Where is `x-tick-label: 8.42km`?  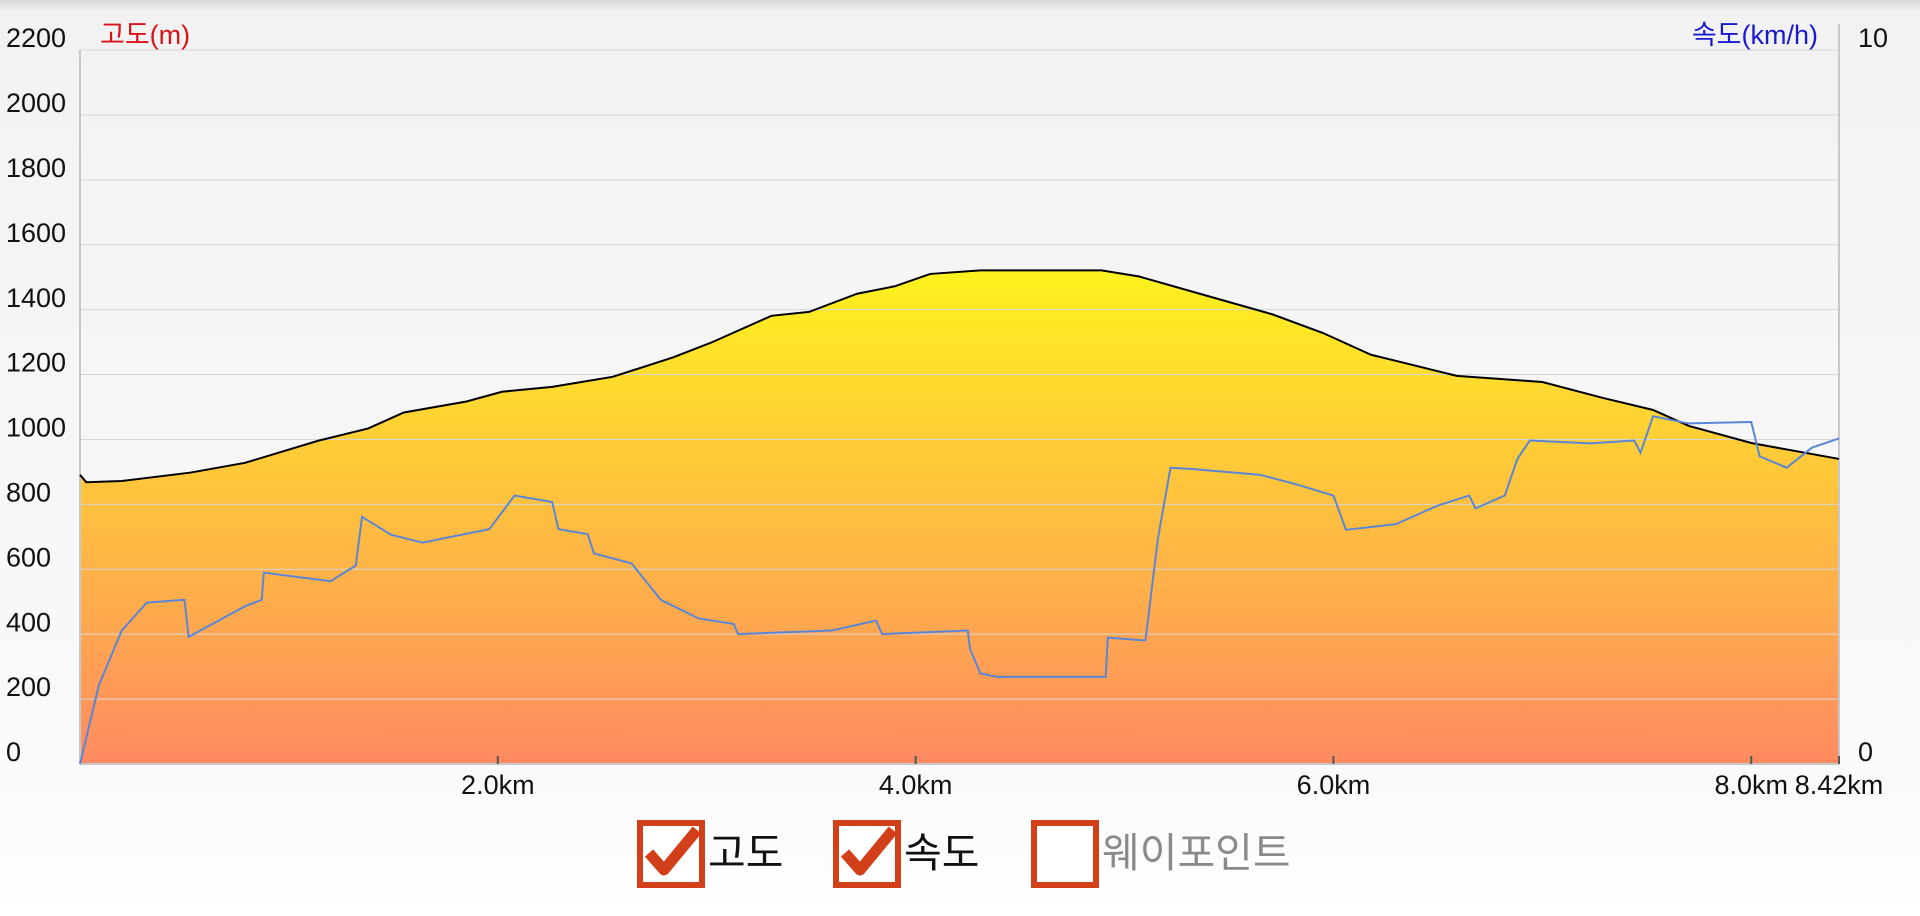
x-tick-label: 8.42km is located at coordinates (1839, 785).